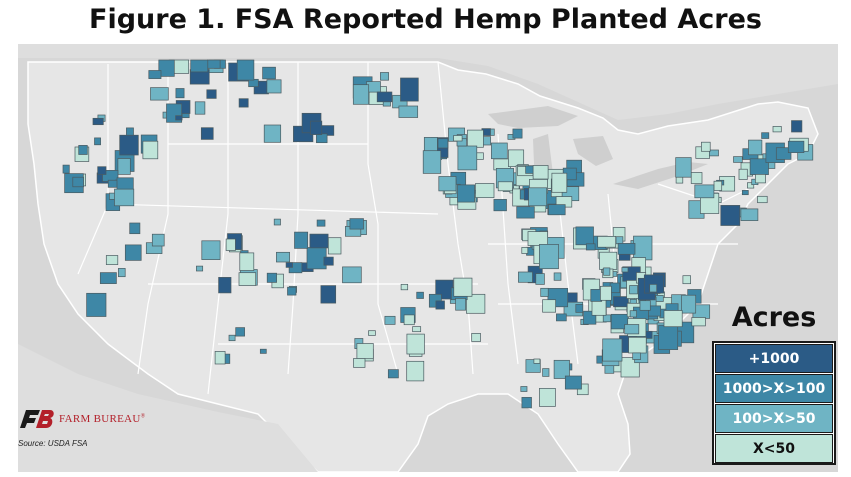 The height and width of the screenshot is (477, 851). Describe the element at coordinates (82, 419) in the screenshot. I see `farm-bureau-logo: FARM BUREAU®` at that location.